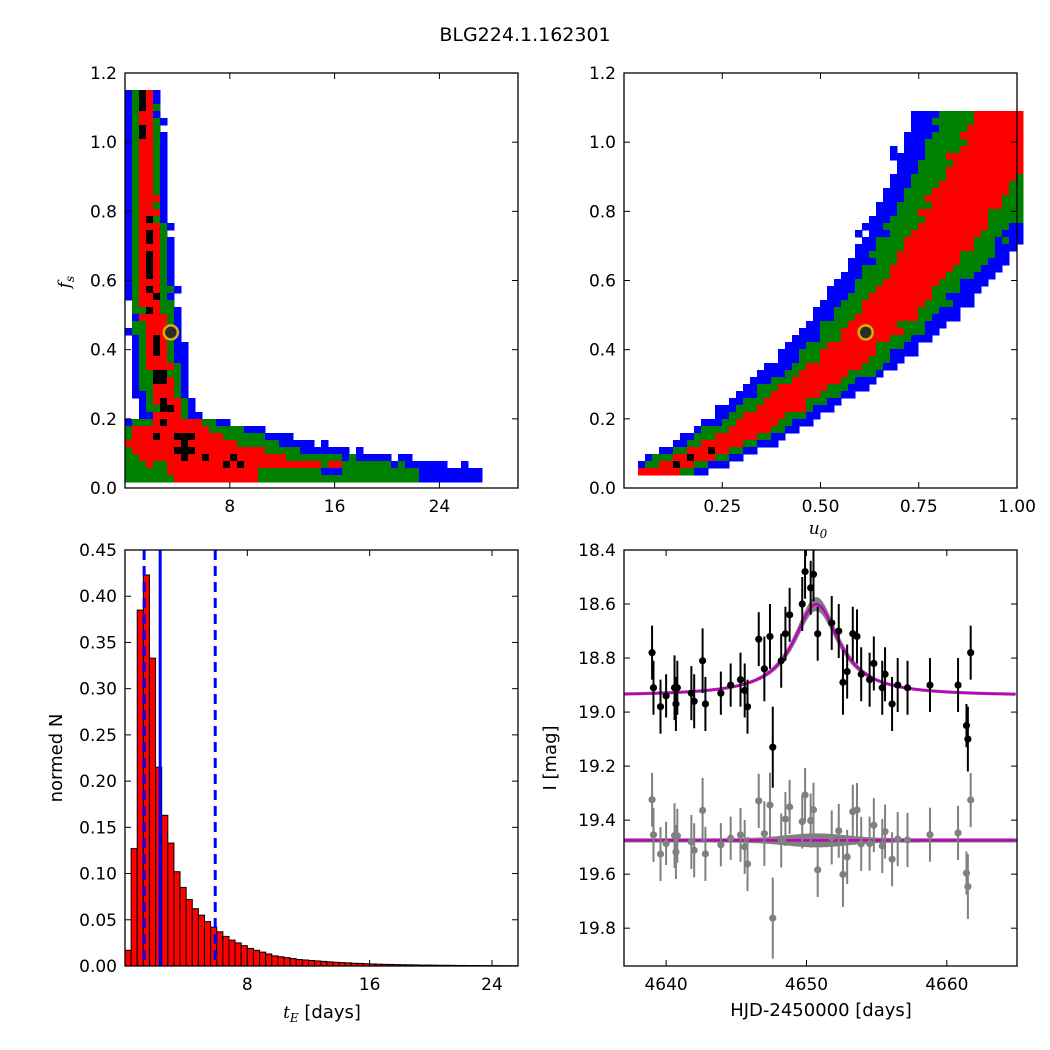 The height and width of the screenshot is (1050, 1050). I want to click on y-tick-label: 1.0, so click(602, 143).